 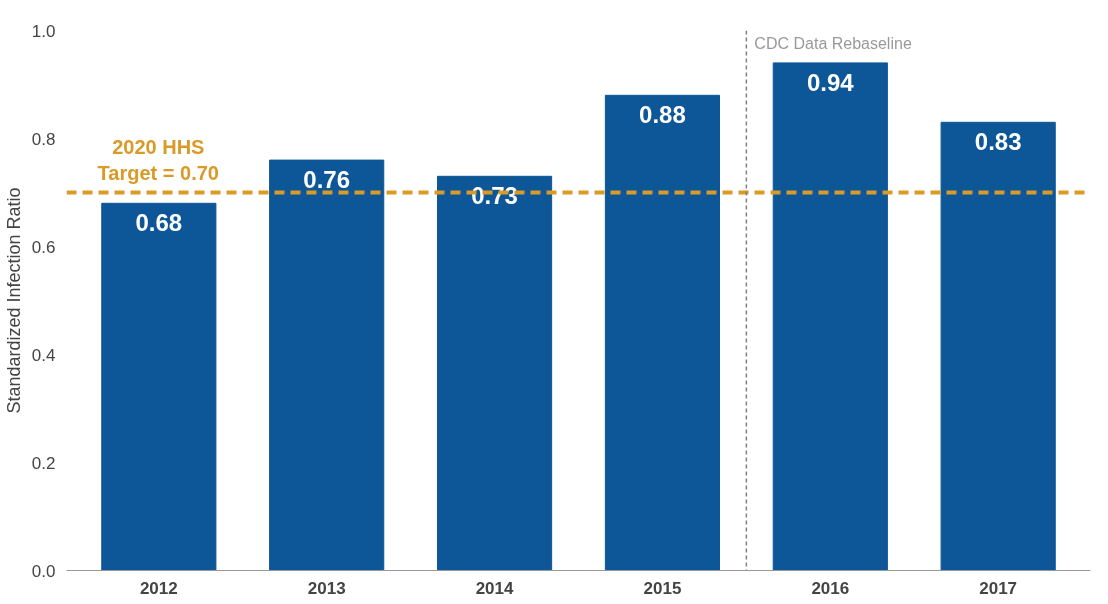 What do you see at coordinates (830, 82) in the screenshot?
I see `data-label: 0.94` at bounding box center [830, 82].